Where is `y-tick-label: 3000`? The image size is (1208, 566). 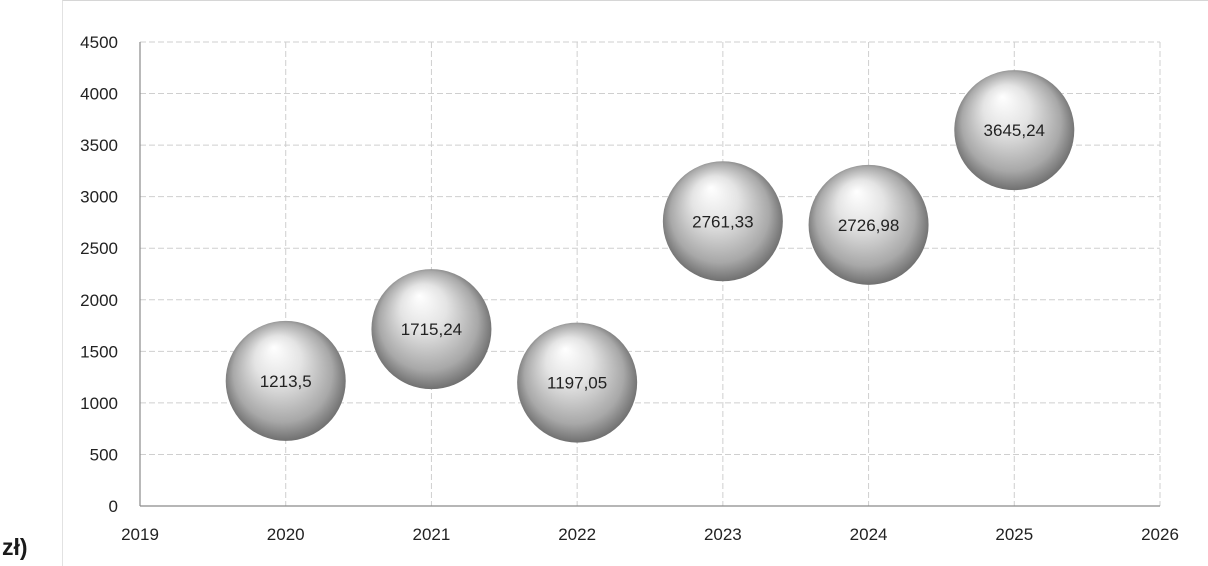
y-tick-label: 3000 is located at coordinates (99, 197).